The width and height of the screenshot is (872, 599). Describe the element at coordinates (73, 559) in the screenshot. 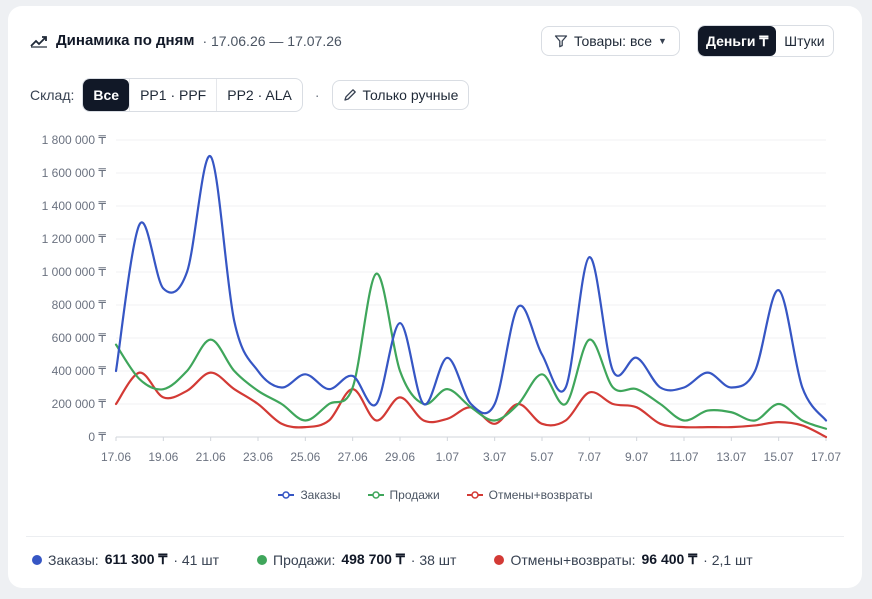

I see `summary-orders-label: Заказы:` at that location.